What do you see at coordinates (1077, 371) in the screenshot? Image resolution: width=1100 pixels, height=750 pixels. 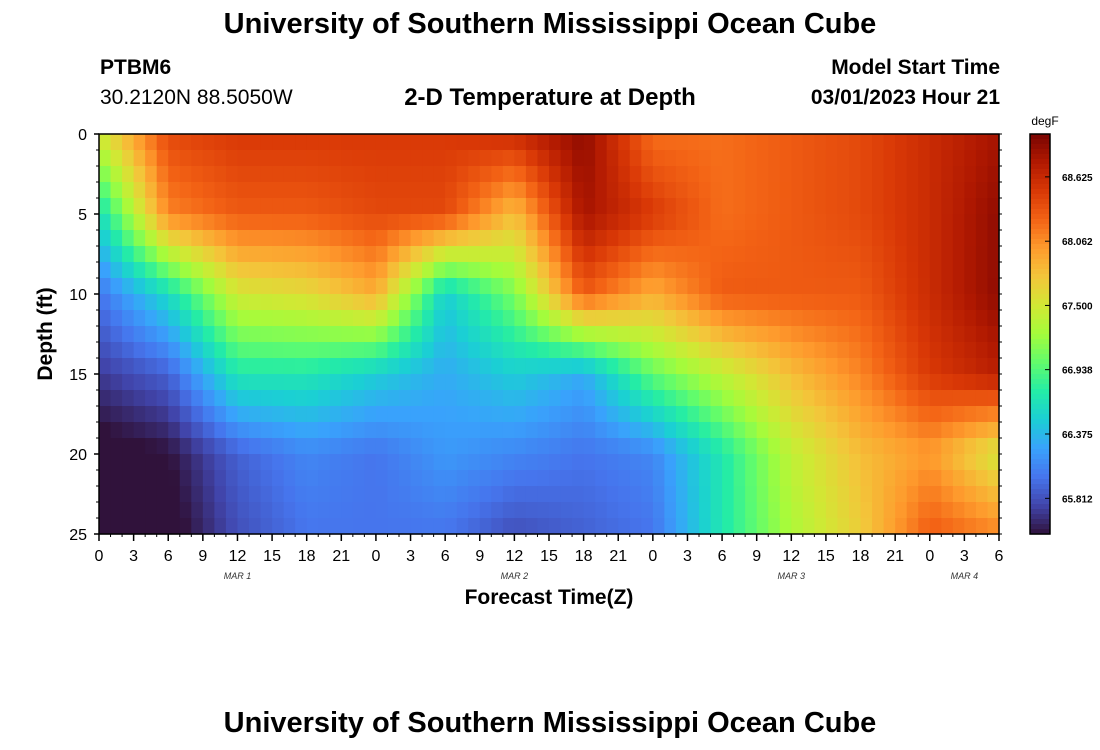 I see `colorbar-tick-label: 66.938` at bounding box center [1077, 371].